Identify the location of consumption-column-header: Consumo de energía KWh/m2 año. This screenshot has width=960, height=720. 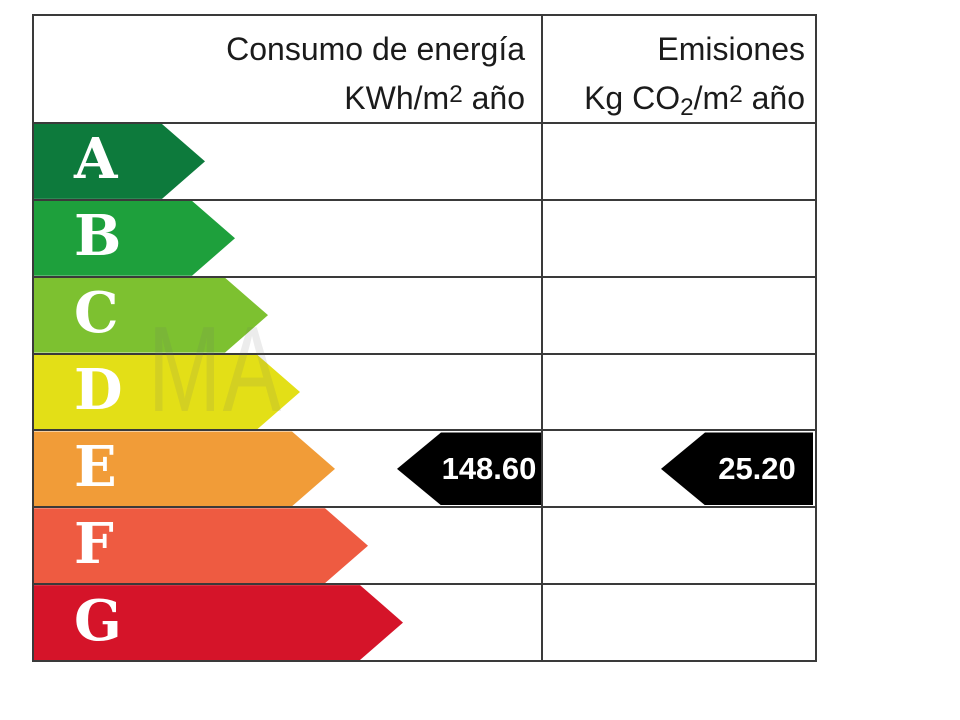
(288, 69).